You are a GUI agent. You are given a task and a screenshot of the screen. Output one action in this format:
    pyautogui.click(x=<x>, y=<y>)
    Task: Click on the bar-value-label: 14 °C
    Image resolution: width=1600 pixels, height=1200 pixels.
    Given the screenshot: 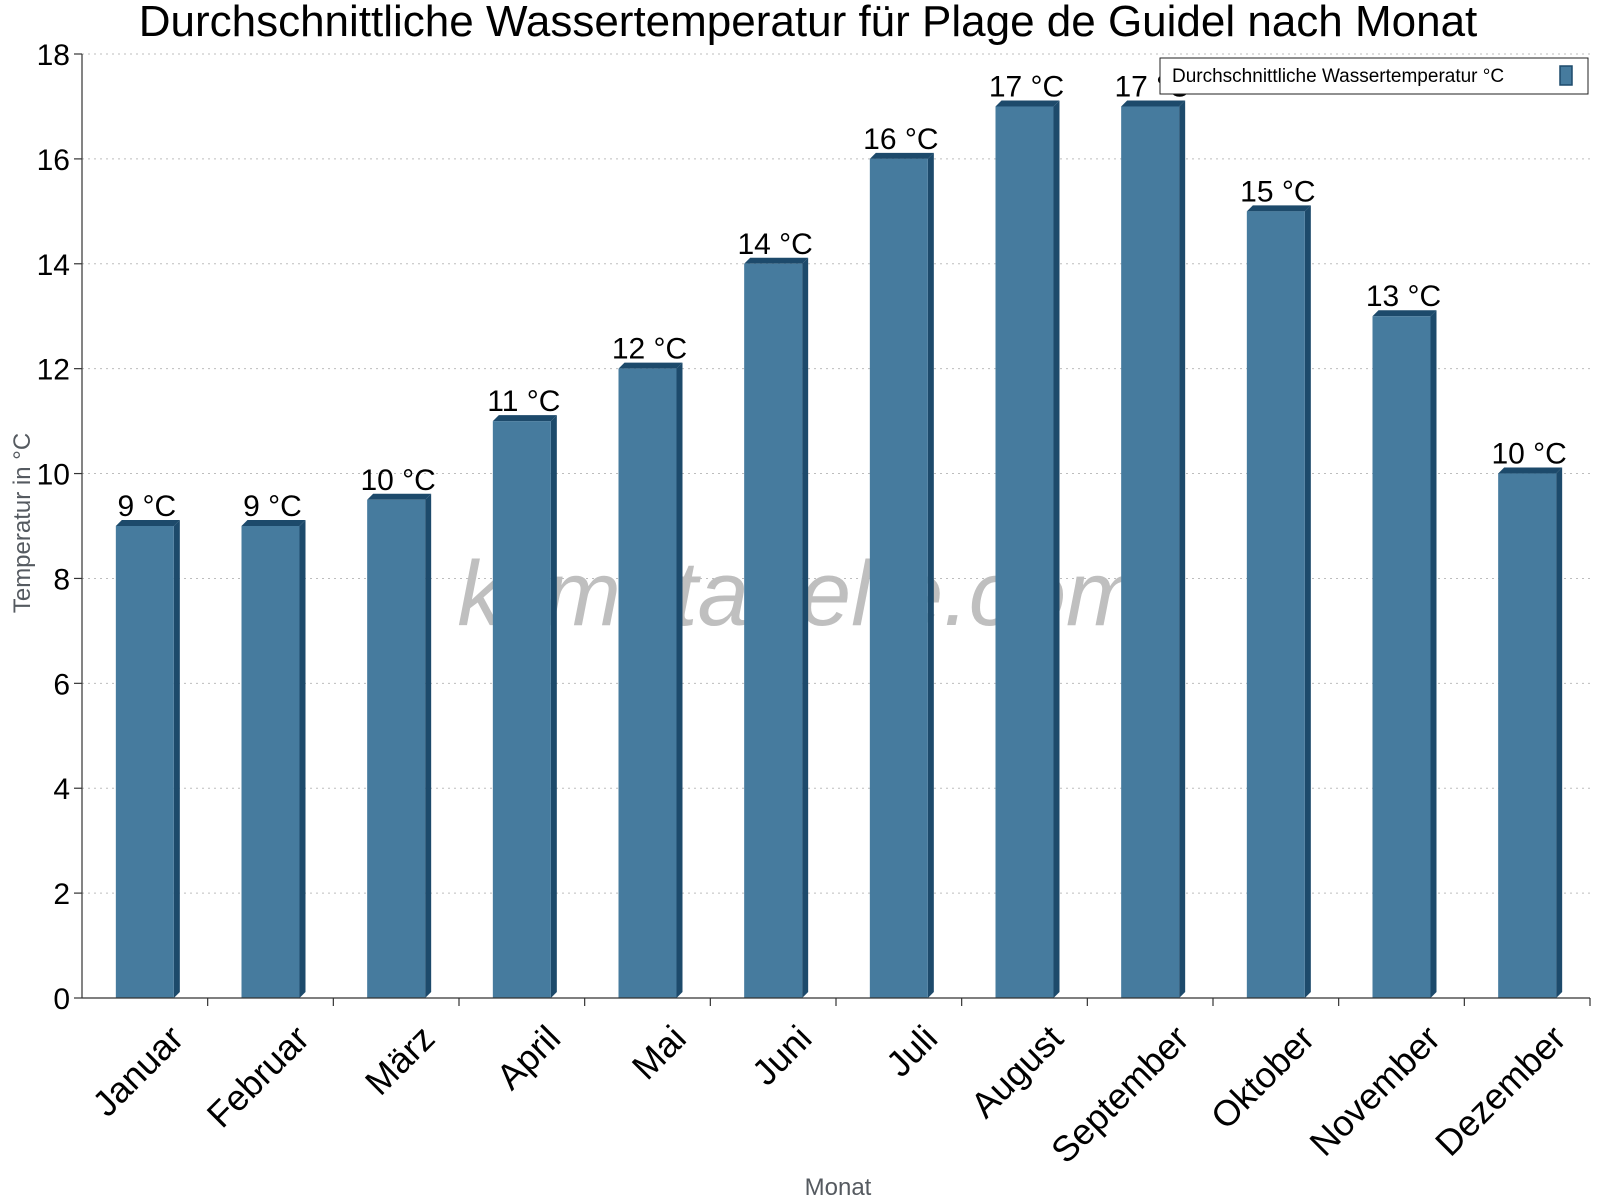 What is the action you would take?
    pyautogui.click(x=774, y=244)
    